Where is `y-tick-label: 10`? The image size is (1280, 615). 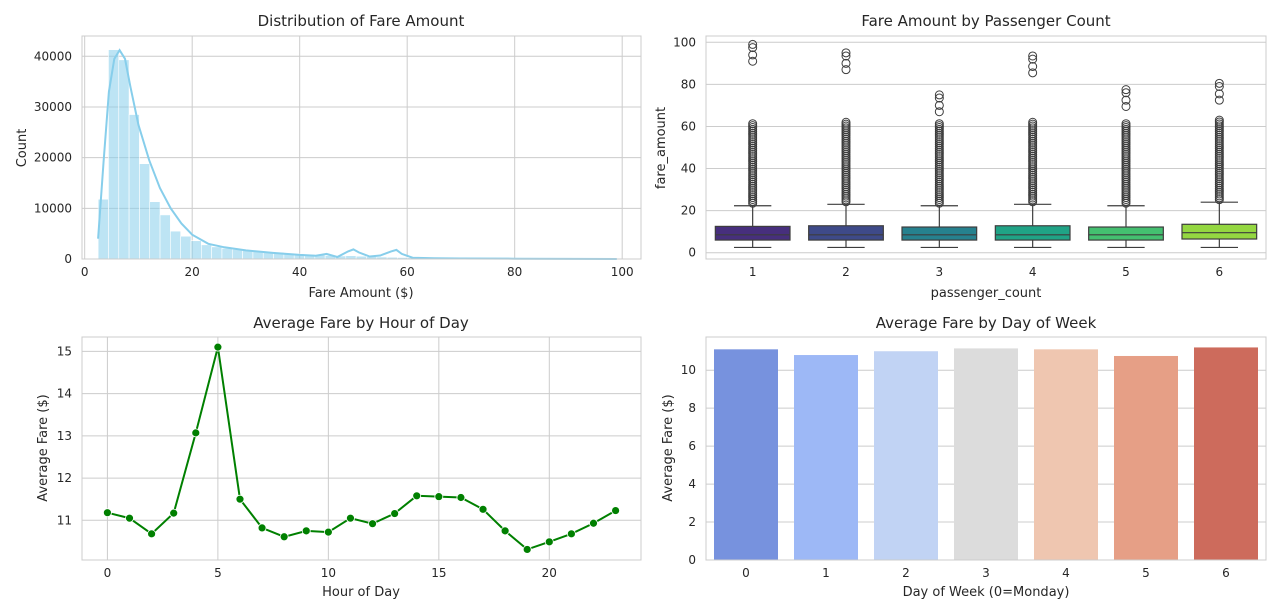 y-tick-label: 10 is located at coordinates (688, 370).